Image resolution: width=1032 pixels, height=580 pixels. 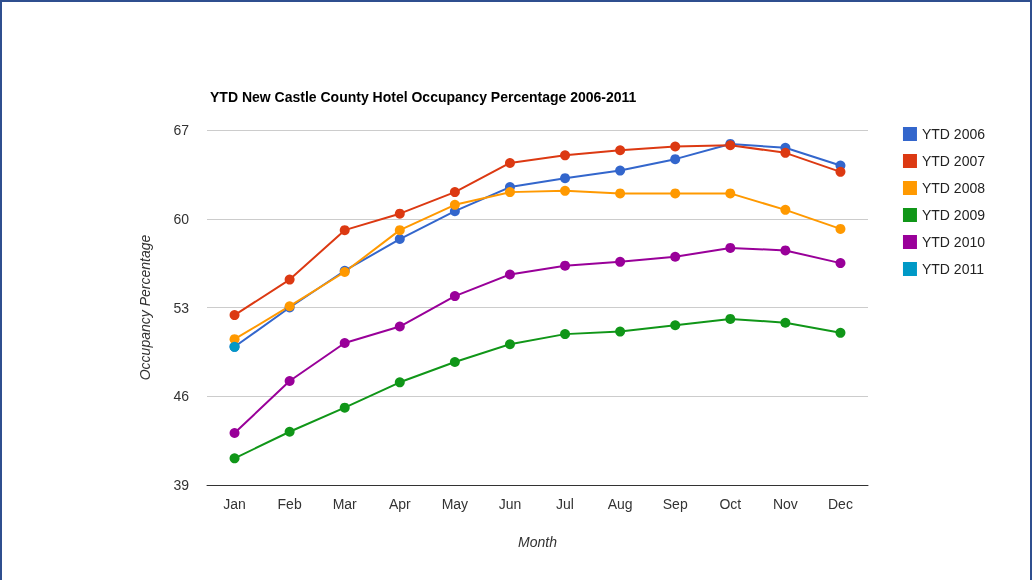 I want to click on x-tick-label: Jul, so click(x=565, y=504).